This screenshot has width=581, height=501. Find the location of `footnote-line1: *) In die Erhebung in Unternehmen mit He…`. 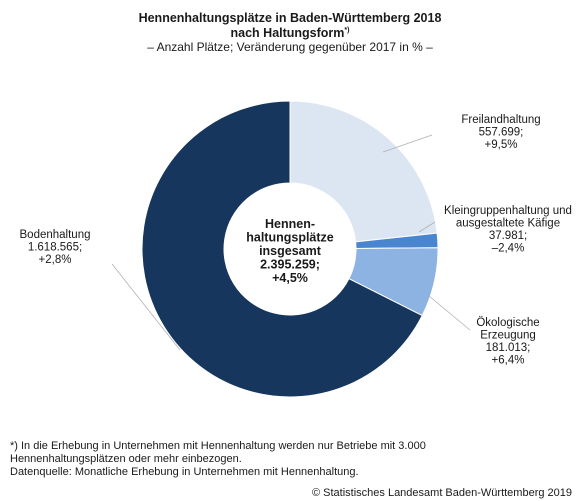

footnote-line1: *) In die Erhebung in Unternehmen mit He… is located at coordinates (218, 446).